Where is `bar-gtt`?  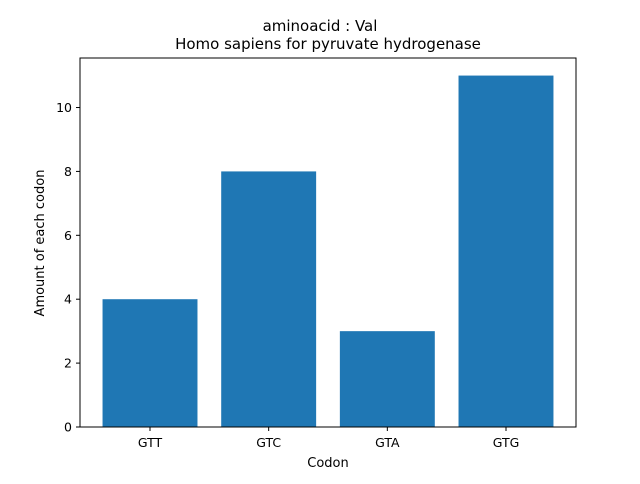
bar-gtt is located at coordinates (150, 363).